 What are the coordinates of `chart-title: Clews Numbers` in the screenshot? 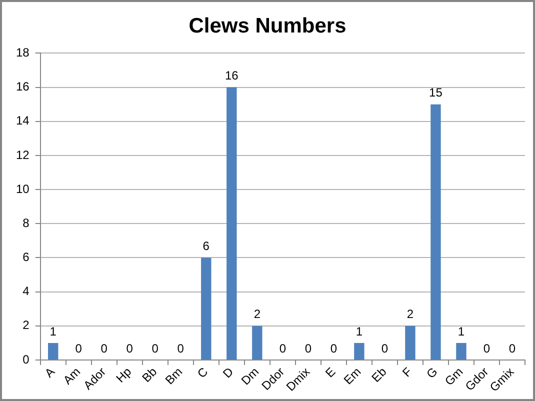 It's located at (267, 26).